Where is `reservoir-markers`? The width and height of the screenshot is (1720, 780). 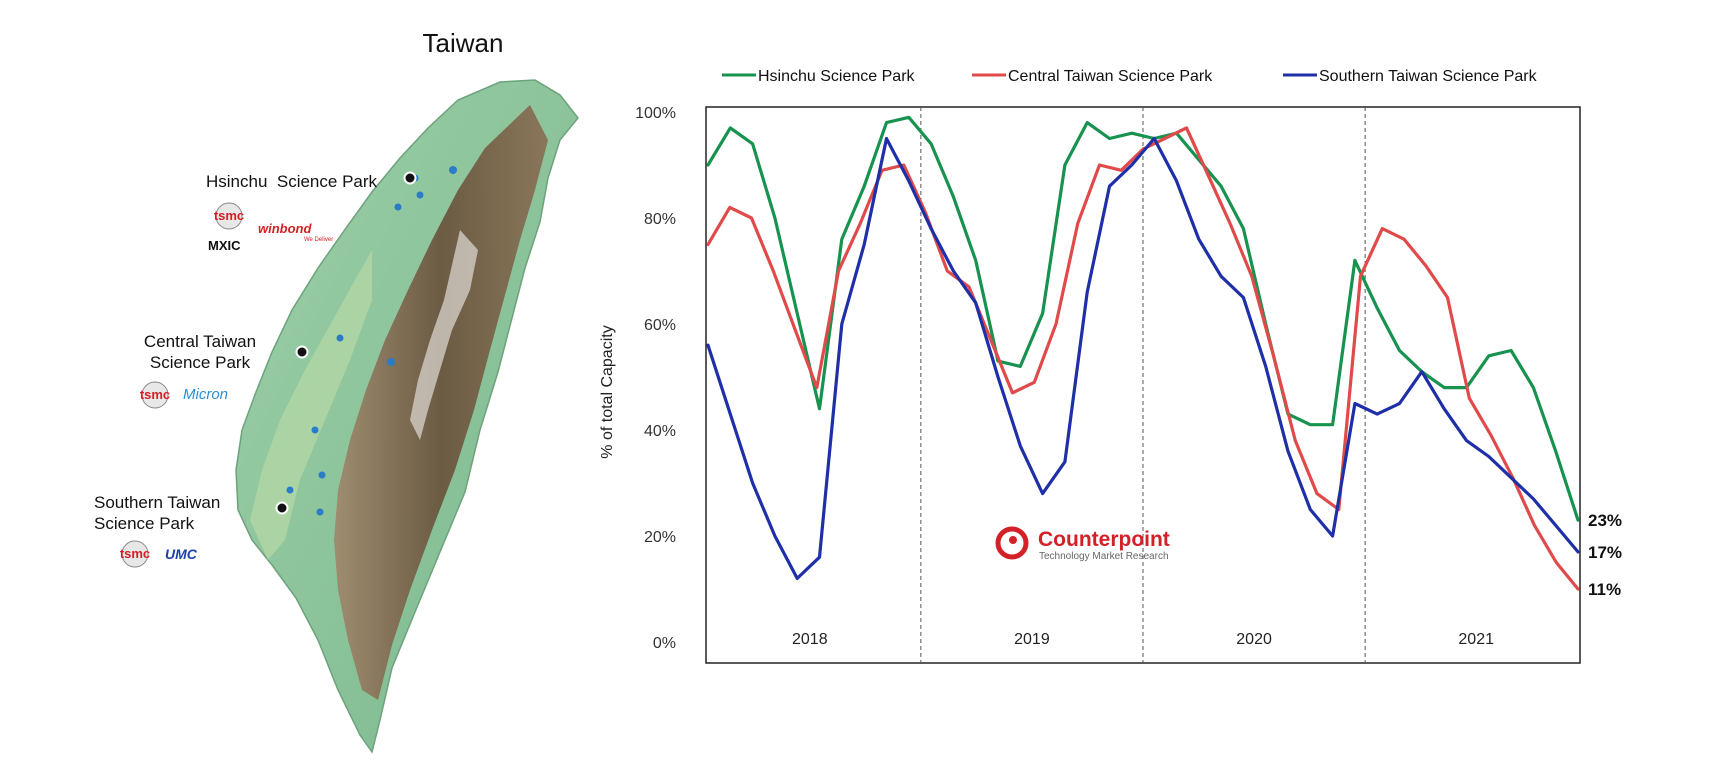
reservoir-markers is located at coordinates (371, 341).